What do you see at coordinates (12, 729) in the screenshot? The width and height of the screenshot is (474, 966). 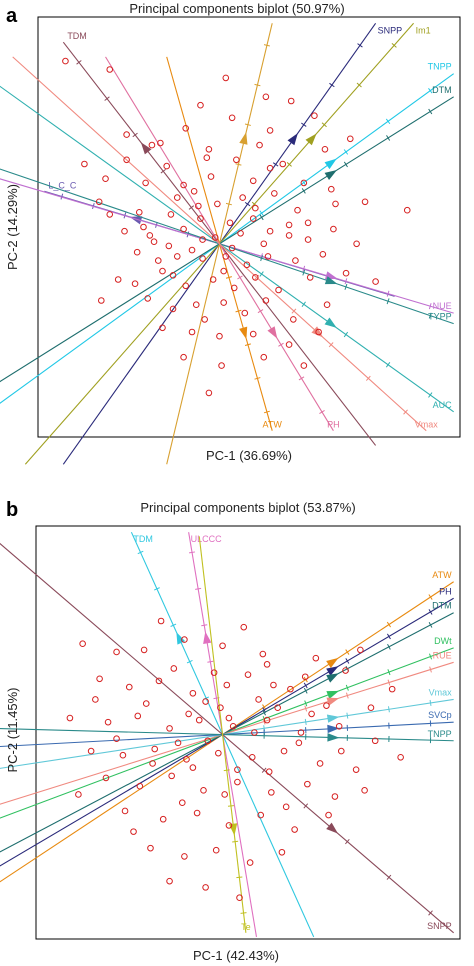 I see `panel-b-y-axis-label: PC-2 (11.45%)` at bounding box center [12, 729].